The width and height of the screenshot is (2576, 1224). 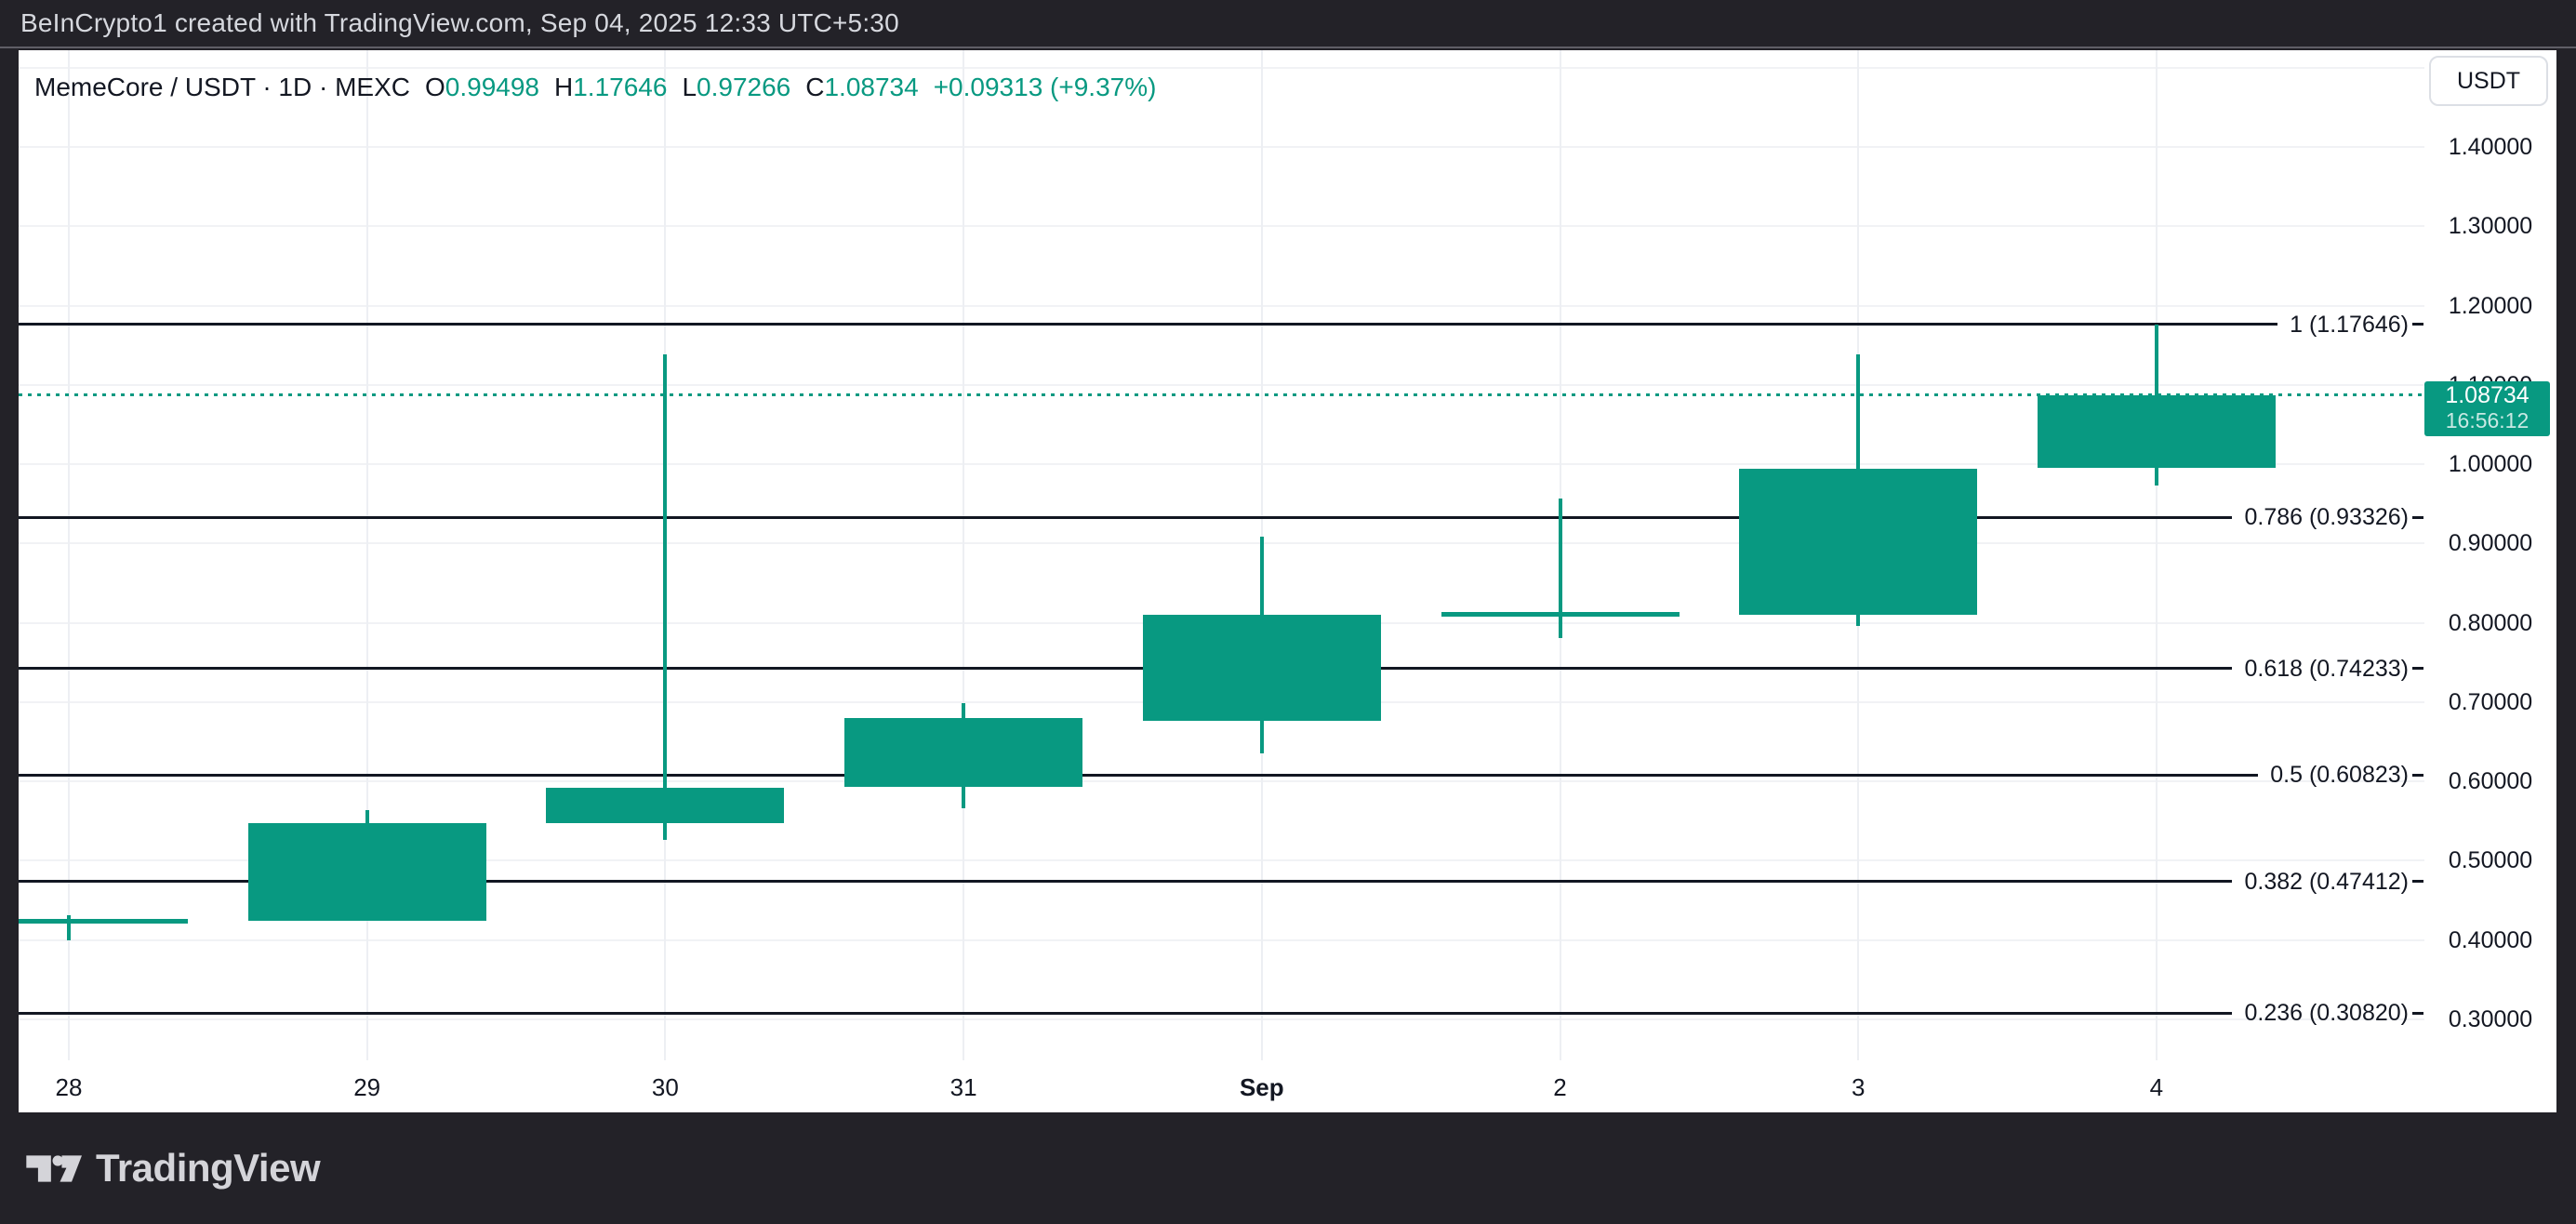 I want to click on price-axis-label: 1.40000, so click(x=2490, y=147).